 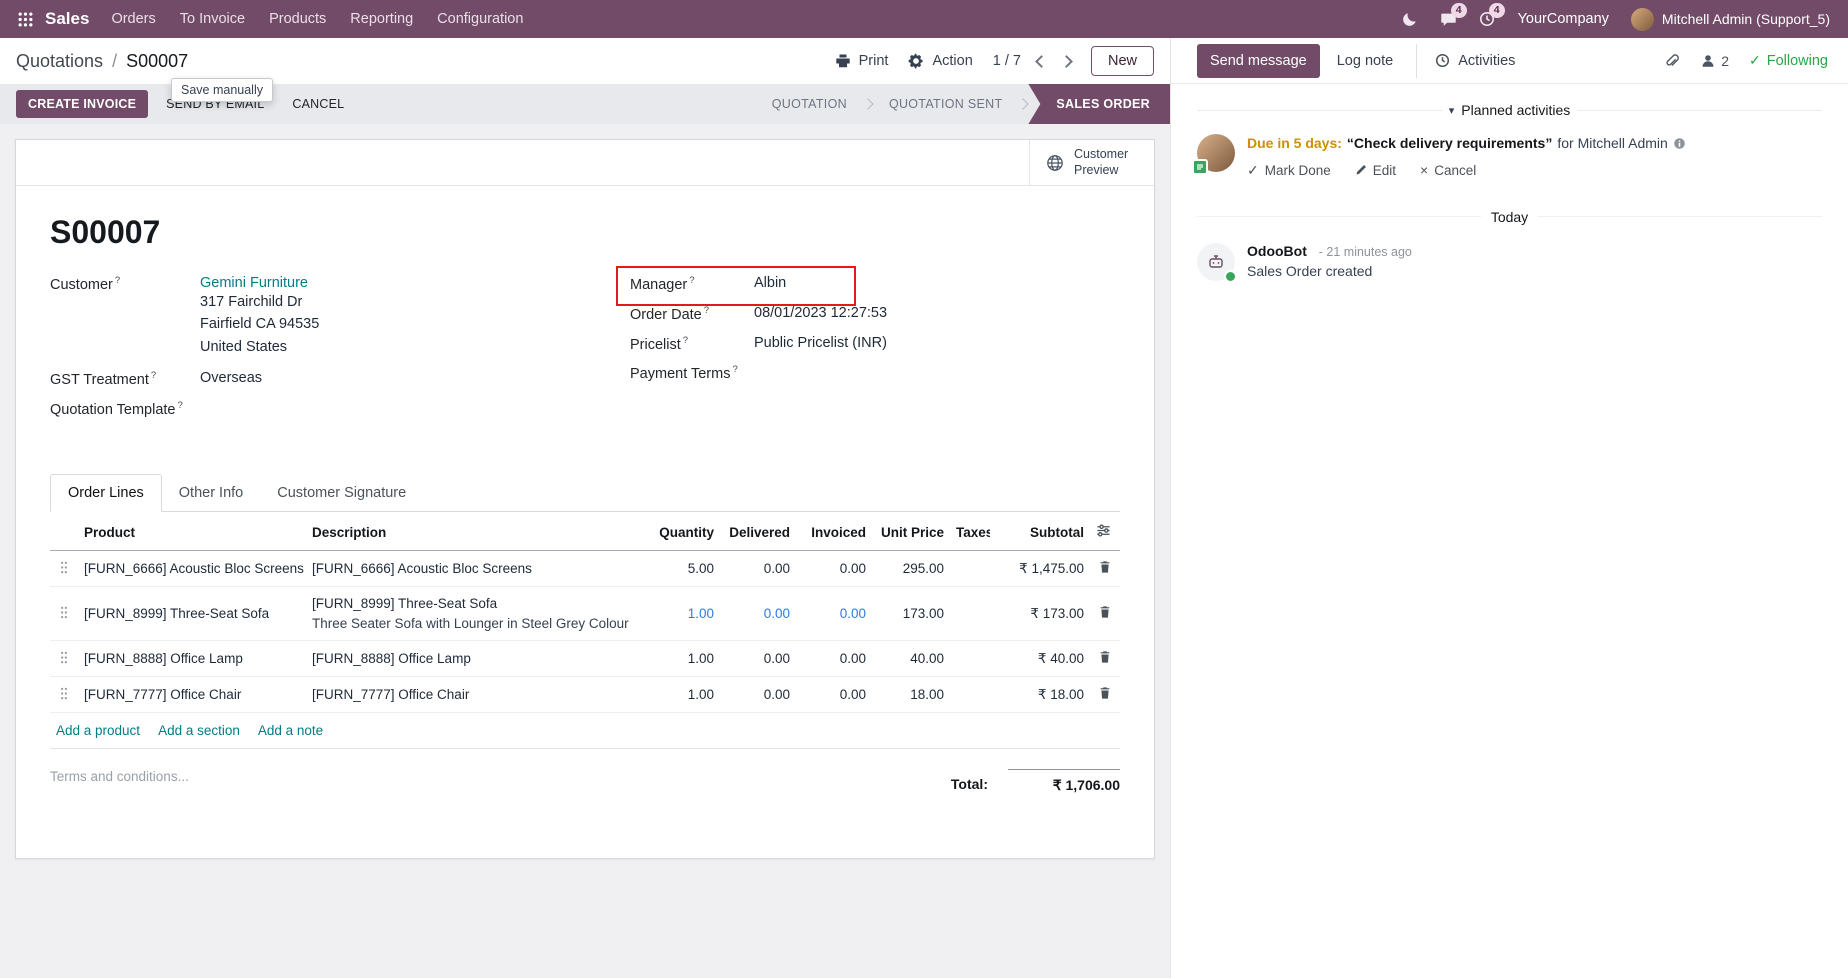 I want to click on menu-configuration: Configuration, so click(x=480, y=19).